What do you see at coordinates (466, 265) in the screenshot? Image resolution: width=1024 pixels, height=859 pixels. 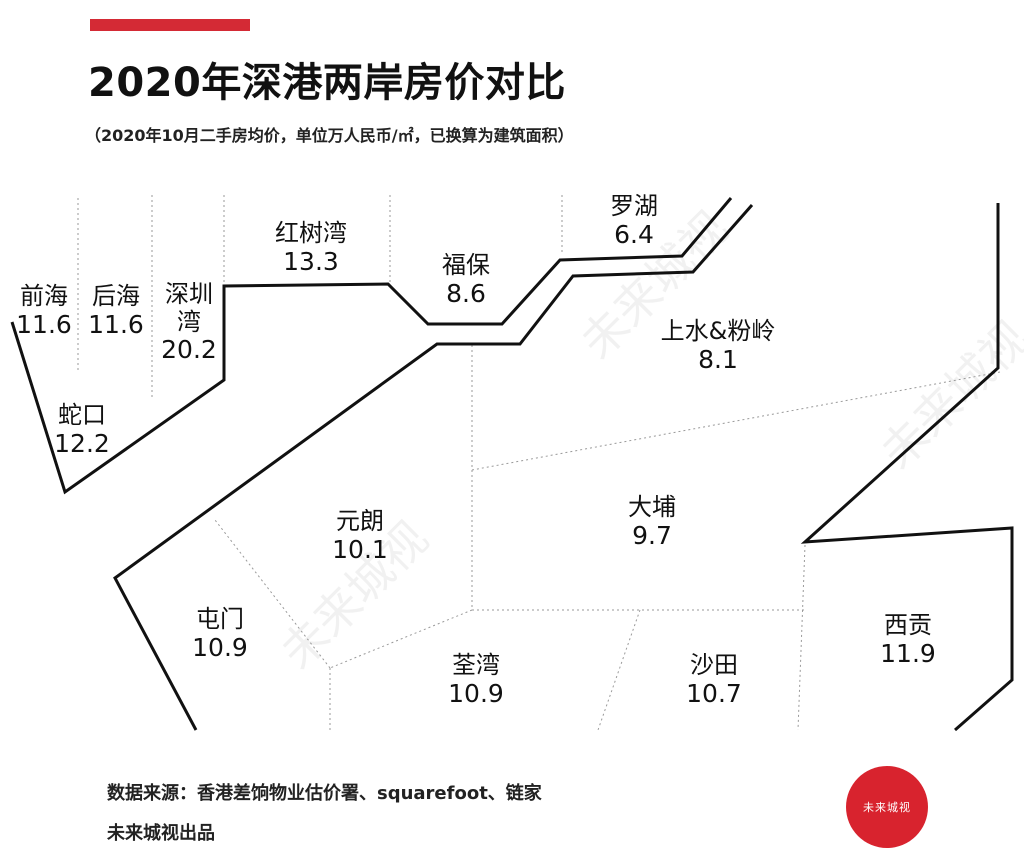 I see `region-name: 福保` at bounding box center [466, 265].